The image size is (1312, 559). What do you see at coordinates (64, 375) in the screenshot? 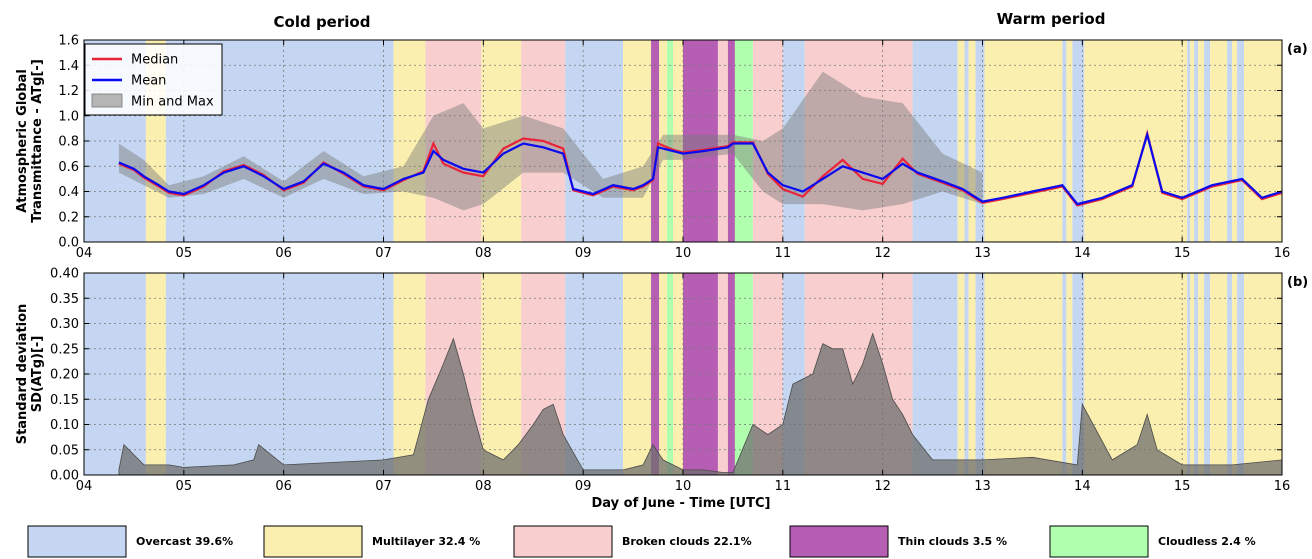
I see `y-tick-label: 0.20` at bounding box center [64, 375].